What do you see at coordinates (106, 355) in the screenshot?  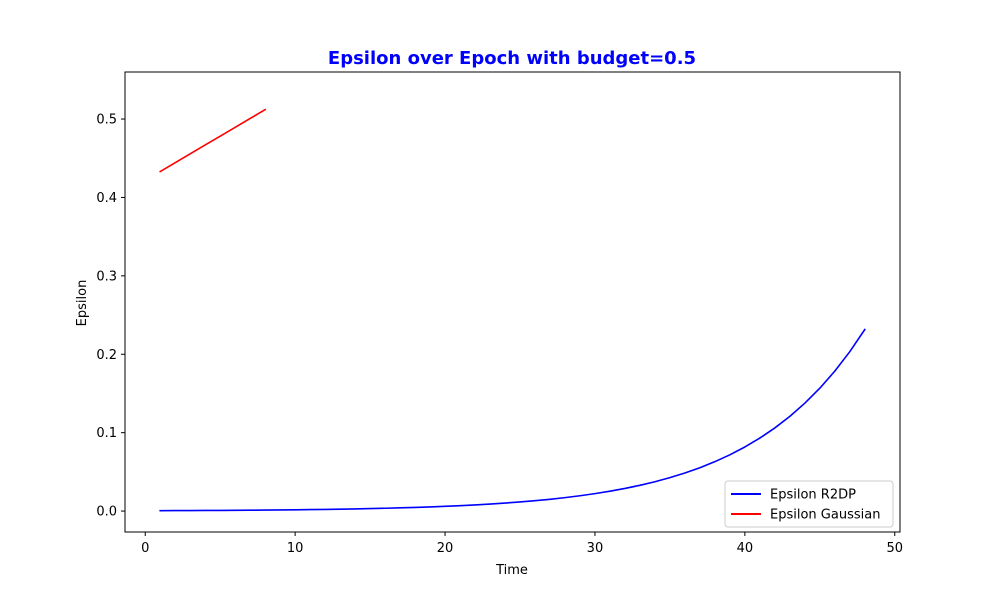 I see `y-tick-label: 0.2` at bounding box center [106, 355].